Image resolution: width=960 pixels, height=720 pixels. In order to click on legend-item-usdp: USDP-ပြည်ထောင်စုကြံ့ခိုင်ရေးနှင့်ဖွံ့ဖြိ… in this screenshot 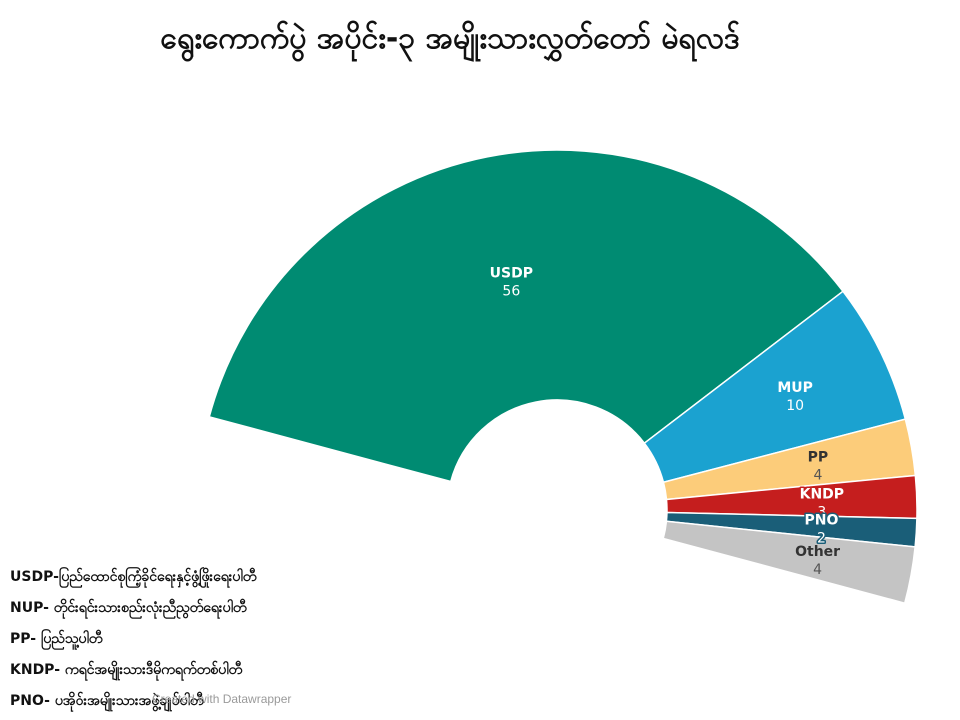, I will do `click(133, 577)`.